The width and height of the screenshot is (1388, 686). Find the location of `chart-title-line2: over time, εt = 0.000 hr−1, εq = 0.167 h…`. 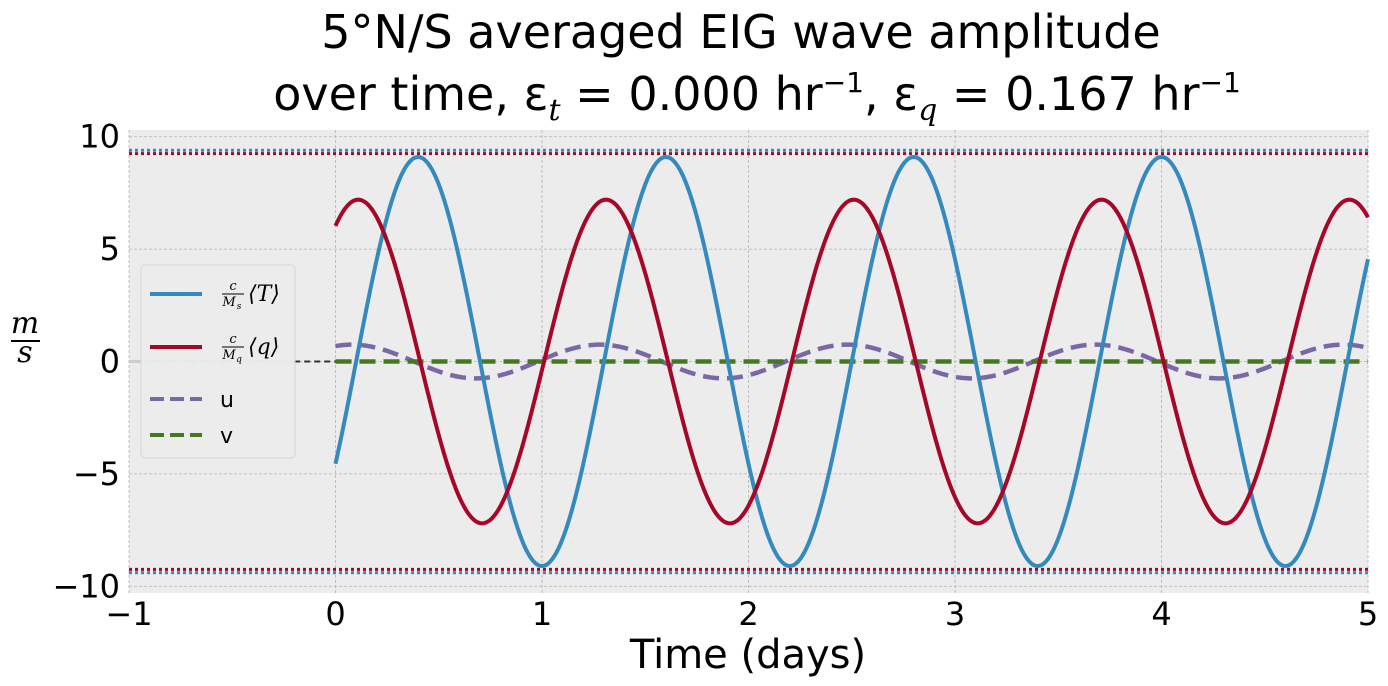

chart-title-line2: over time, εt = 0.000 hr−1, εq = 0.167 h… is located at coordinates (757, 97).